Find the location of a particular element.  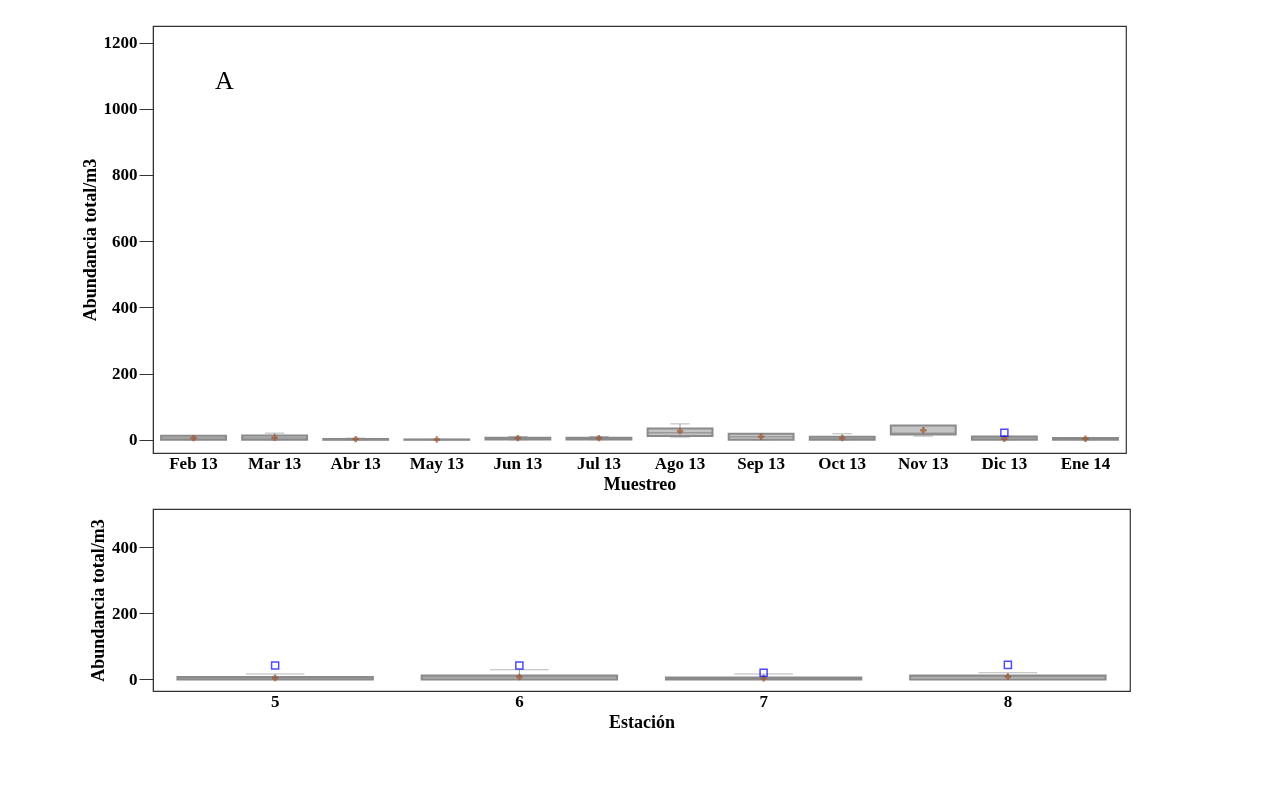

x-axis-title: Muestreo is located at coordinates (640, 483).